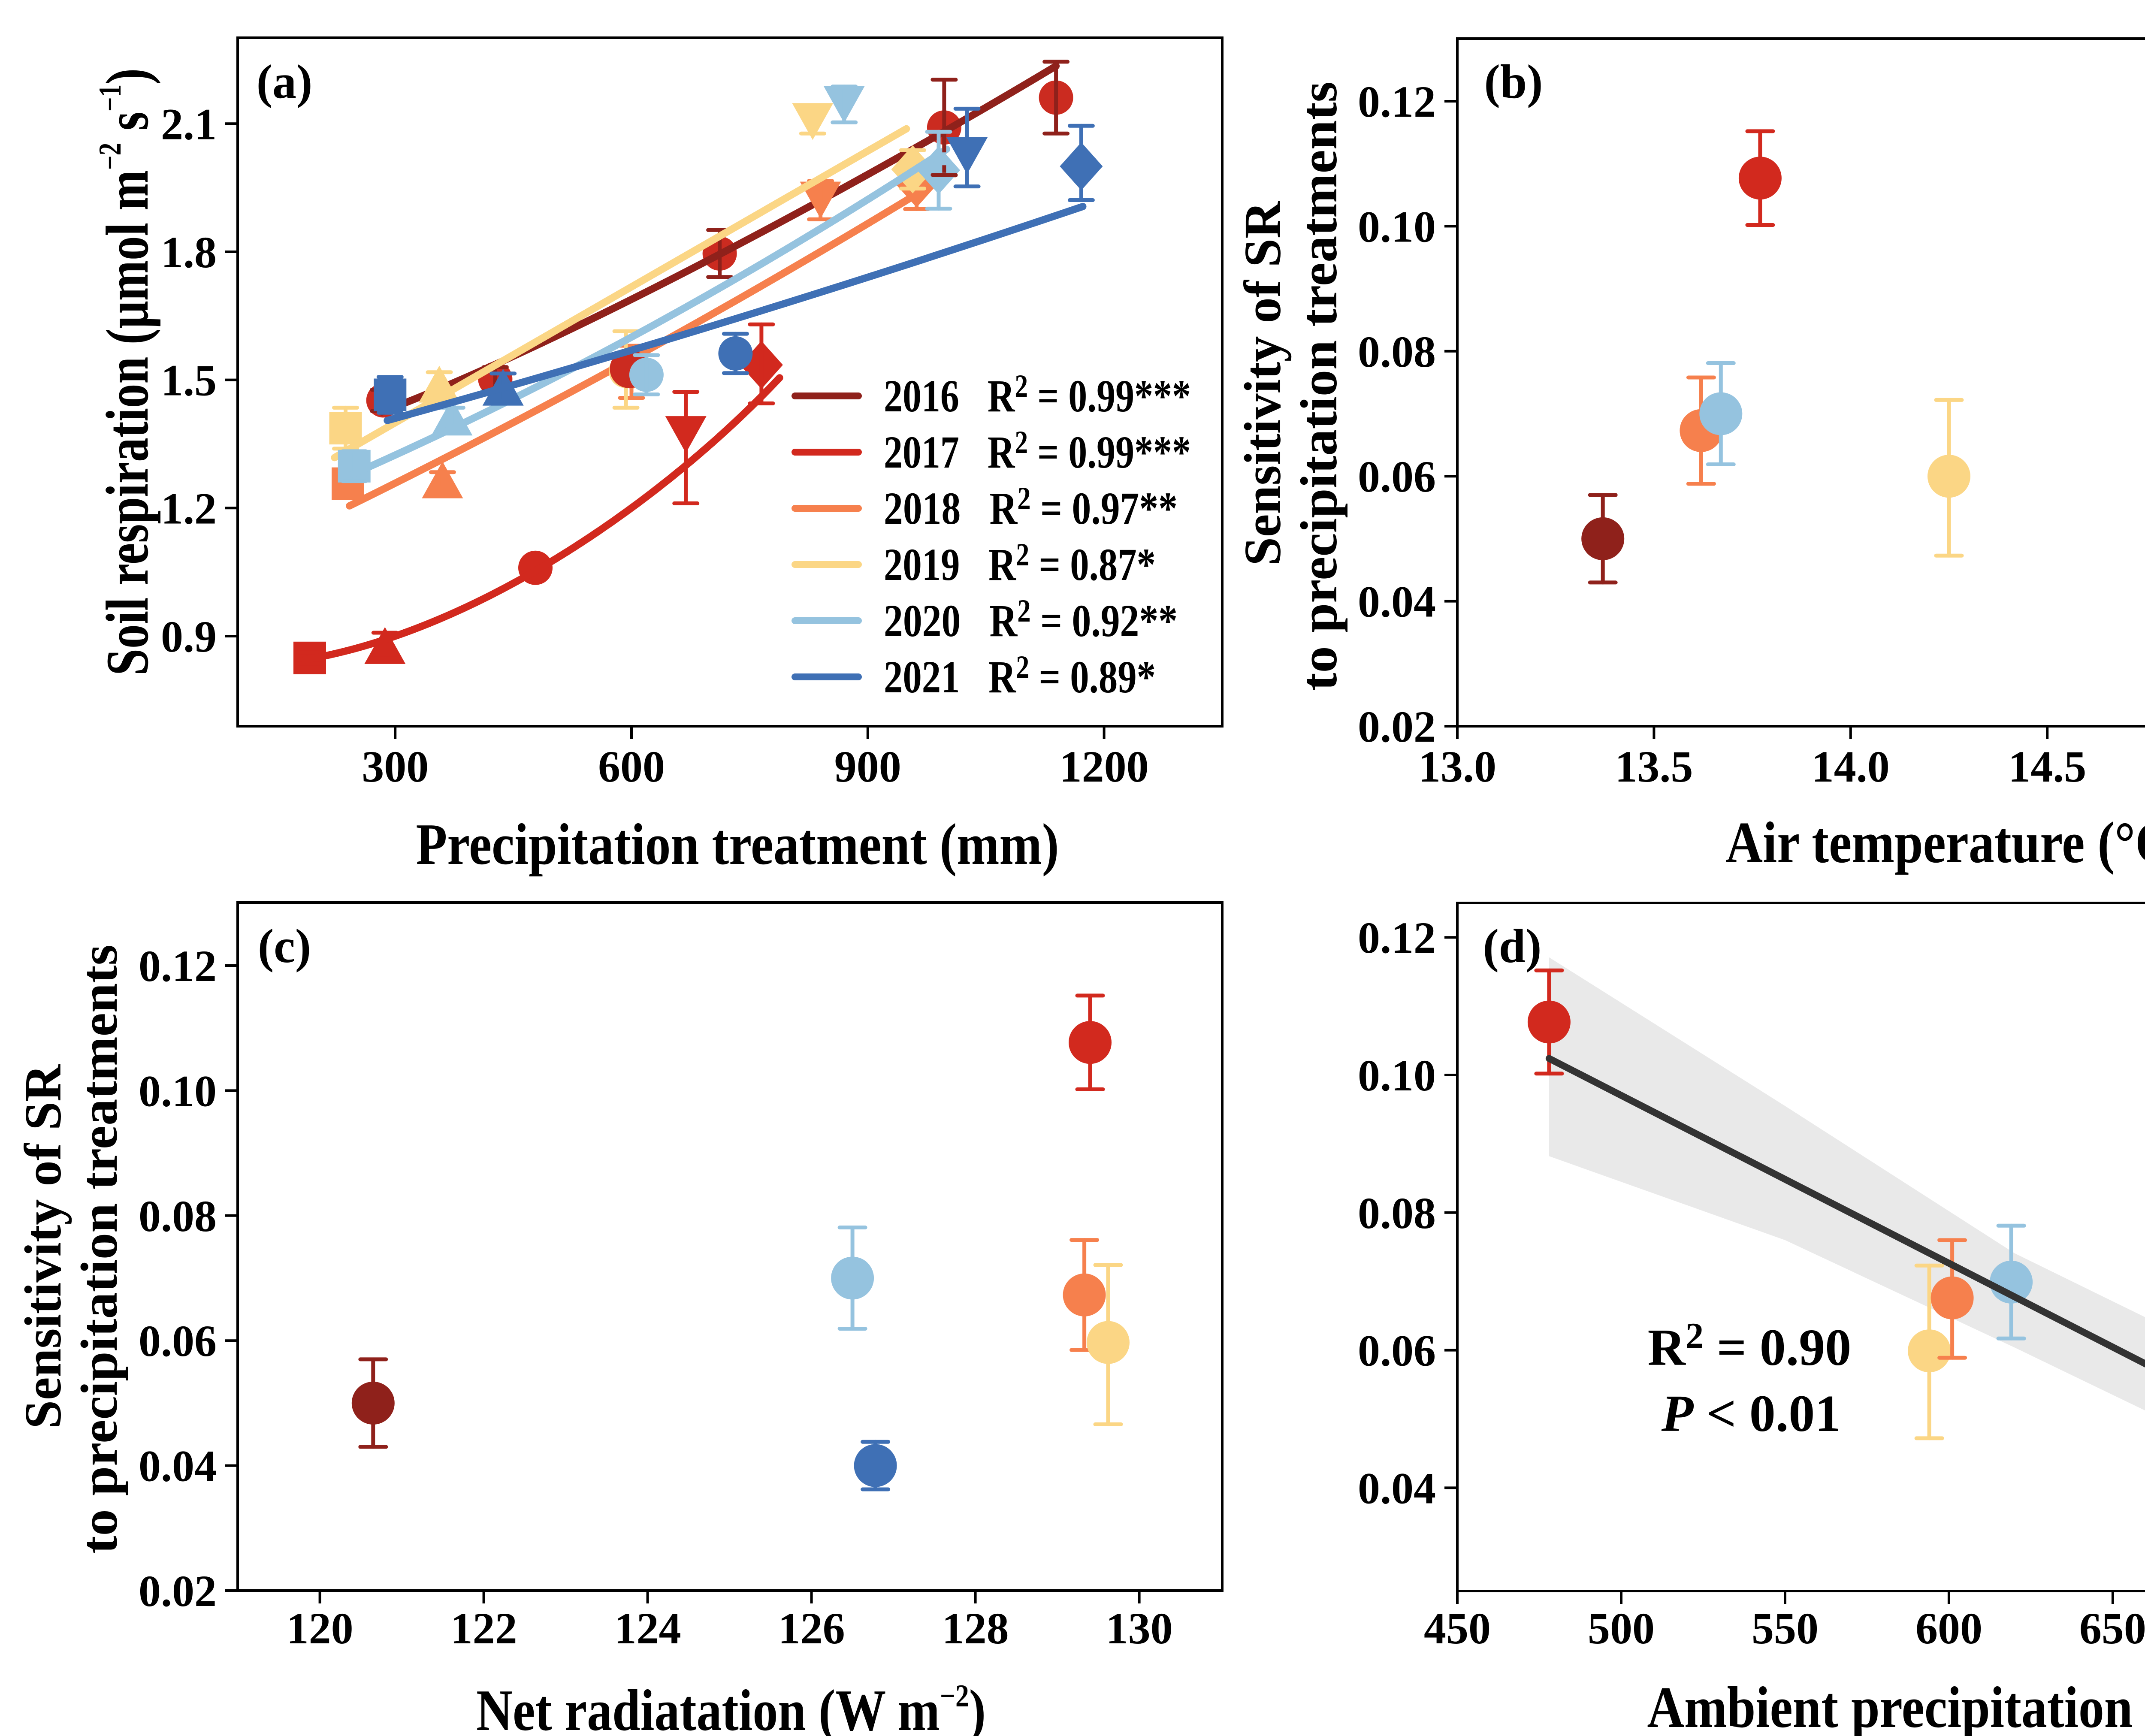  What do you see at coordinates (1457, 766) in the screenshot?
I see `svg-text: 13.0` at bounding box center [1457, 766].